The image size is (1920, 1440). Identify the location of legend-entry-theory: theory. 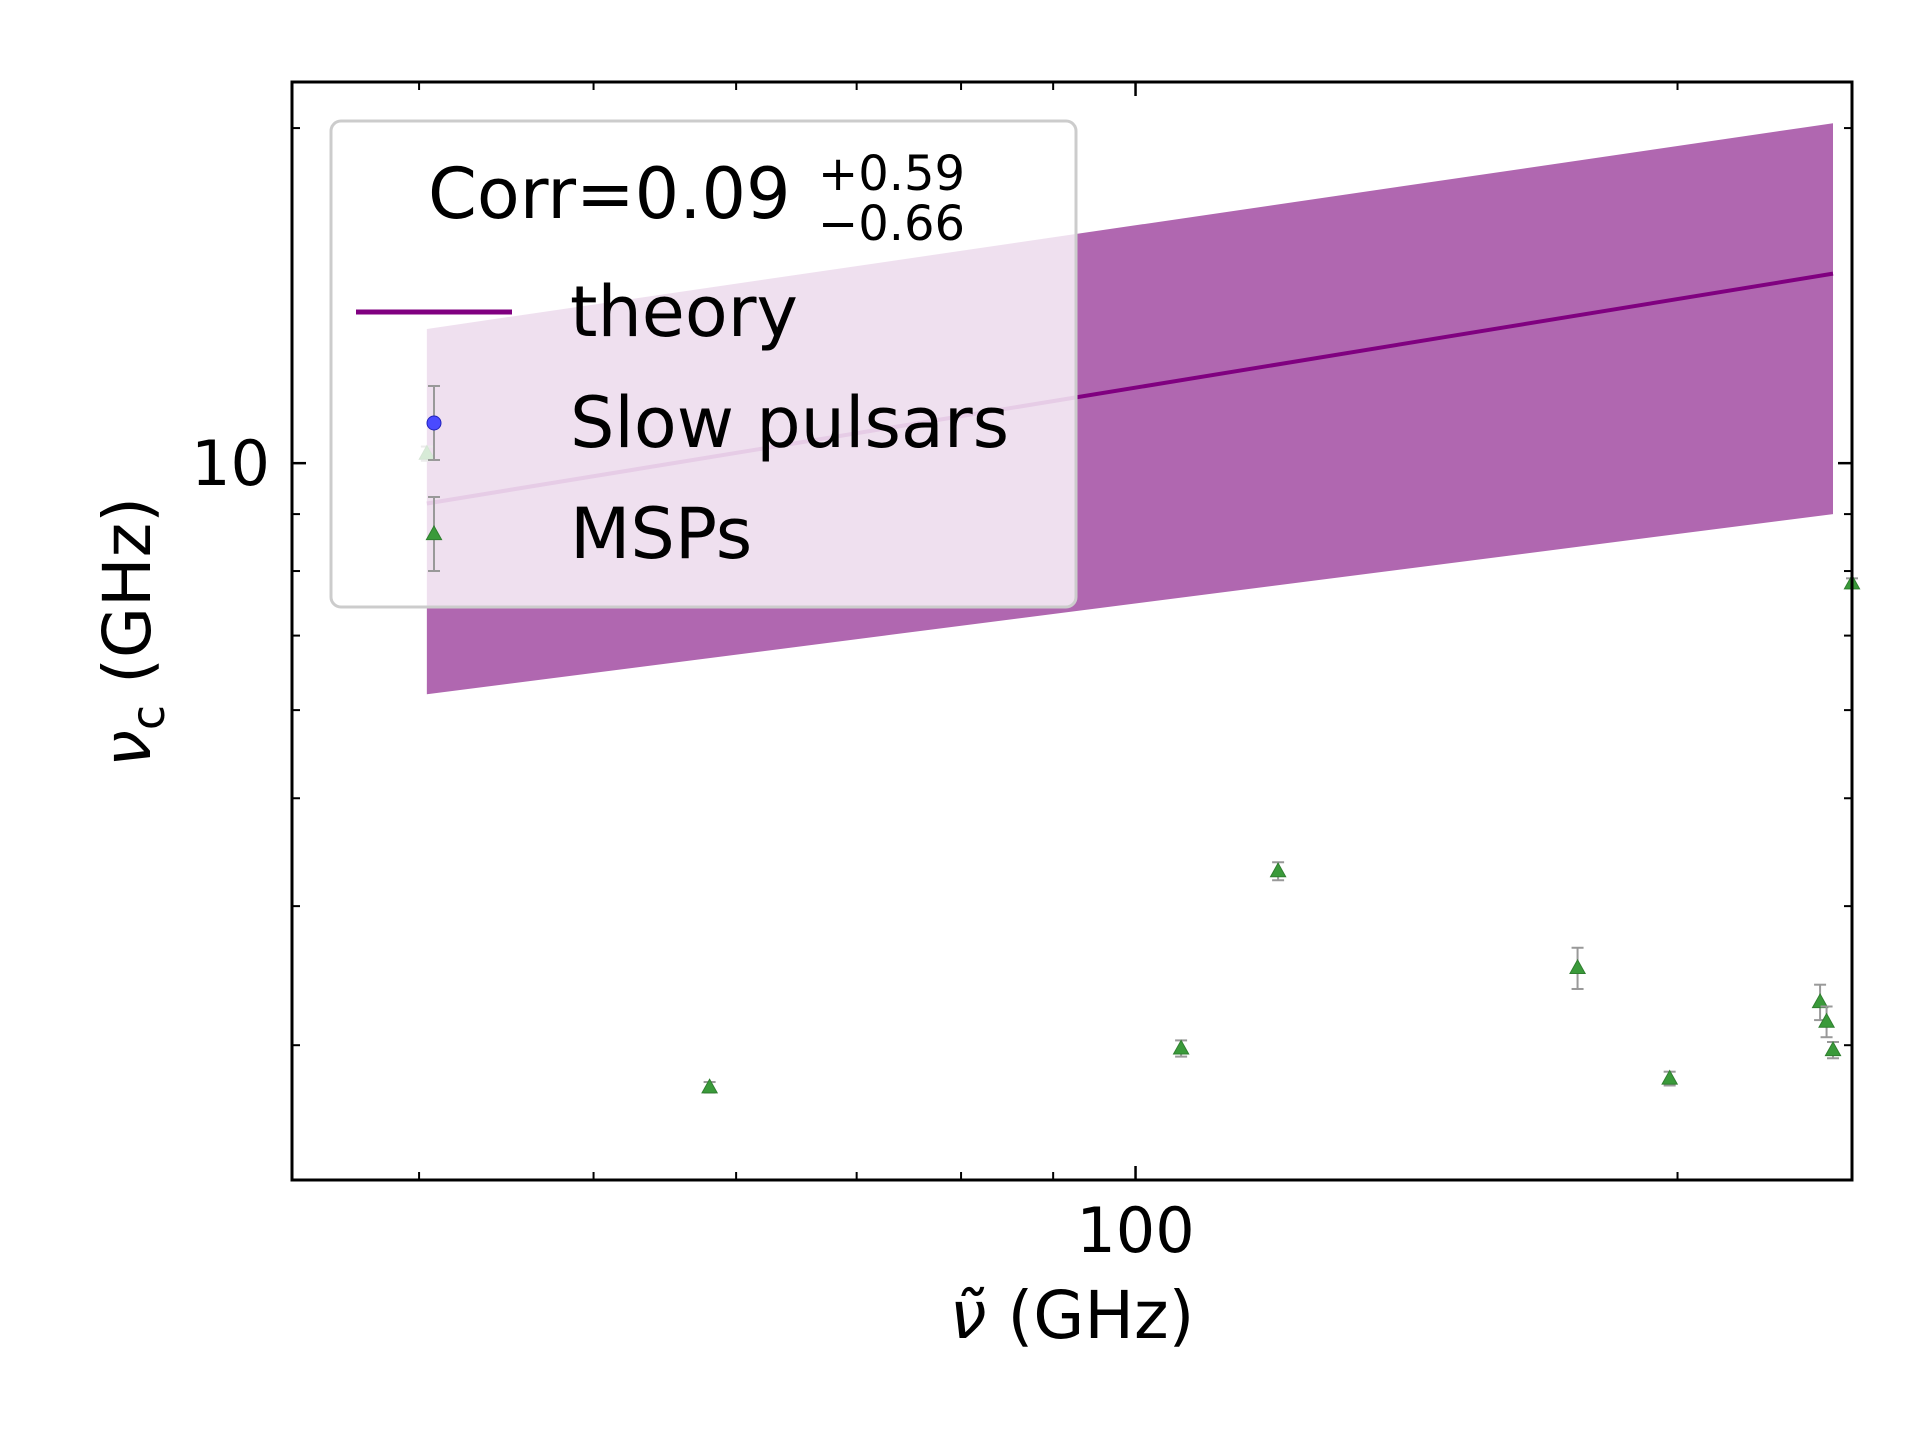
(577, 312).